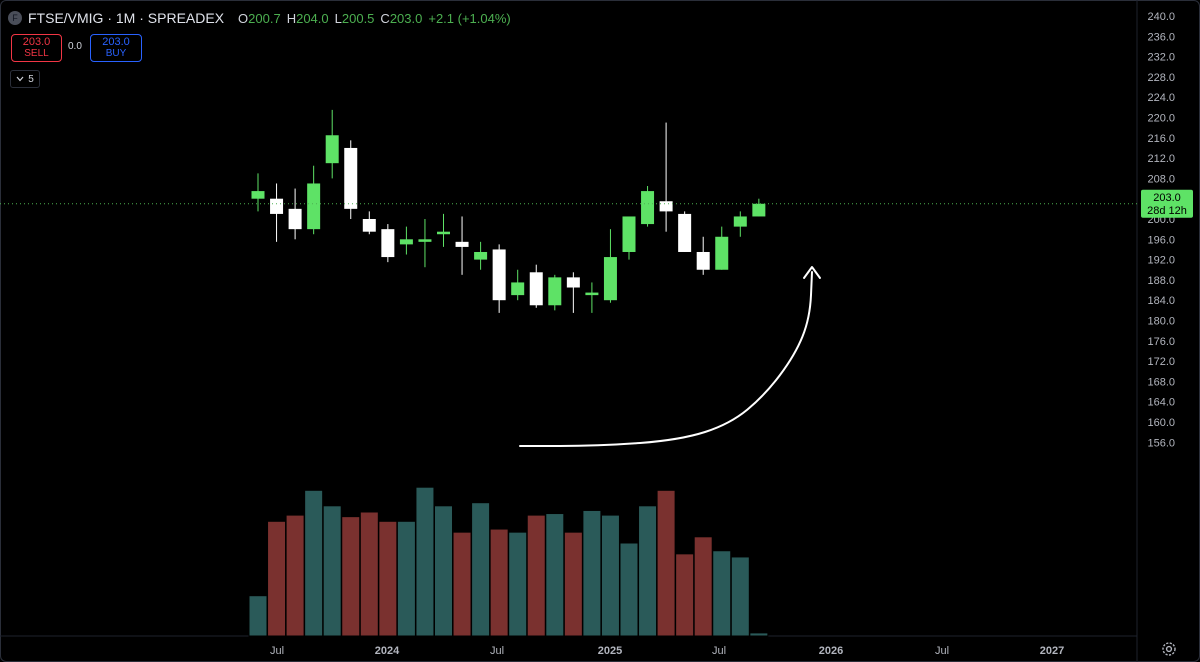 The height and width of the screenshot is (662, 1200). Describe the element at coordinates (1161, 159) in the screenshot. I see `y-tick-label: 212.0` at that location.